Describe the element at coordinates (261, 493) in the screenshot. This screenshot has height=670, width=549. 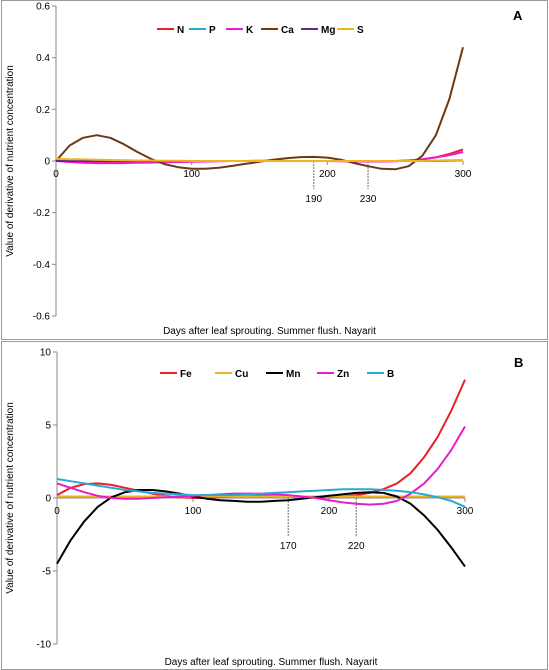
I see `series-line-b` at that location.